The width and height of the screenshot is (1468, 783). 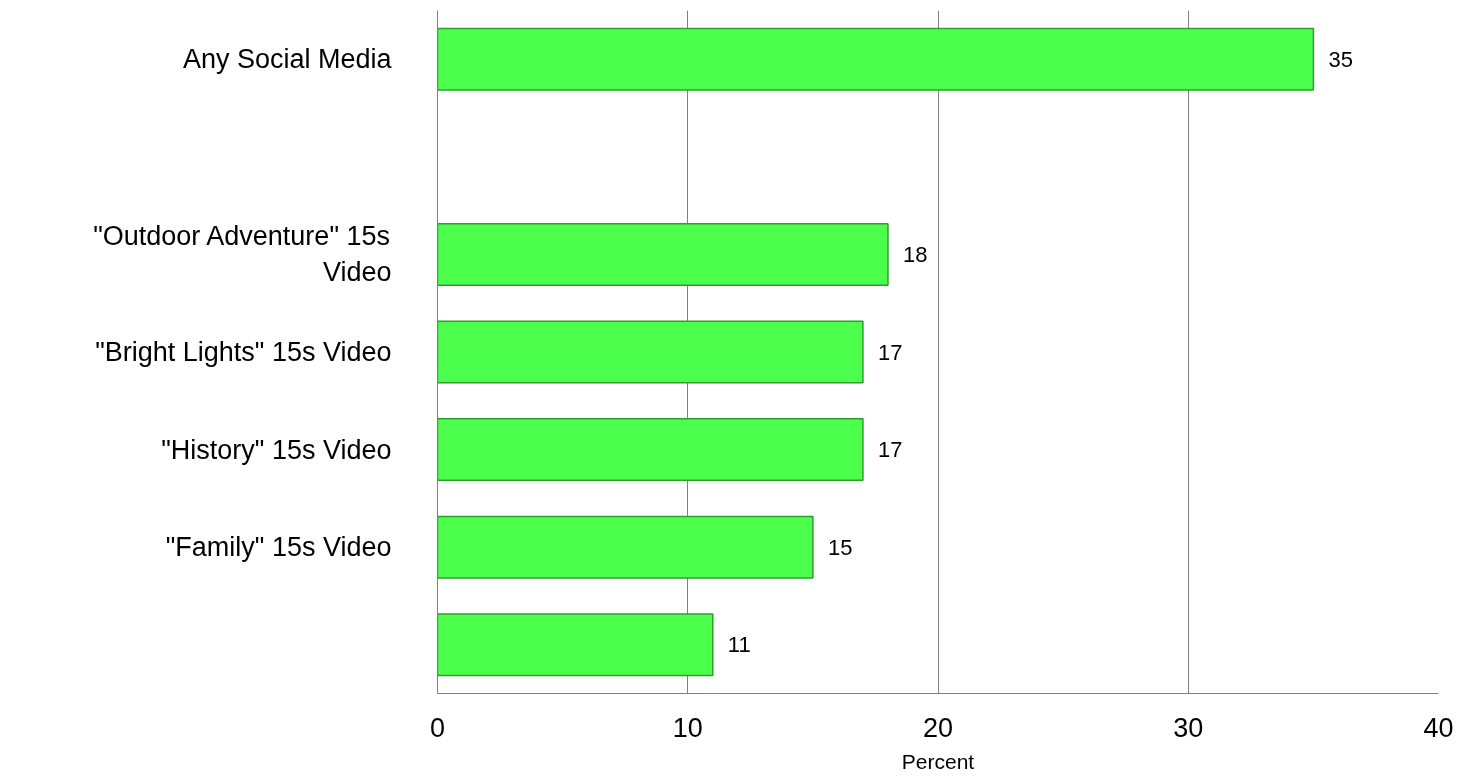 What do you see at coordinates (739, 645) in the screenshot?
I see `data-label: 11` at bounding box center [739, 645].